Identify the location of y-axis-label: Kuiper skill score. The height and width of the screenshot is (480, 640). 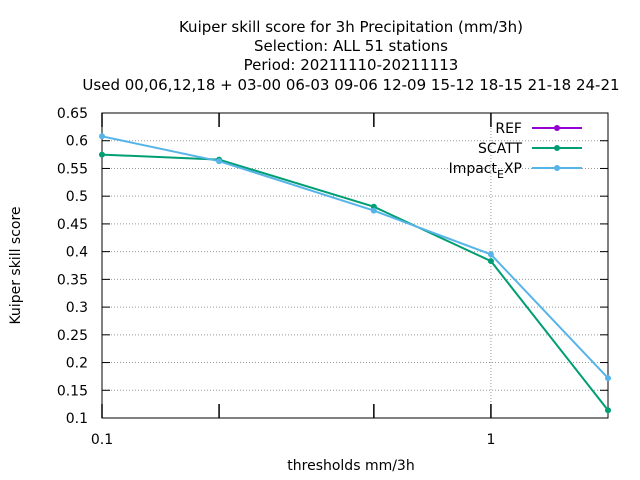
(16, 265).